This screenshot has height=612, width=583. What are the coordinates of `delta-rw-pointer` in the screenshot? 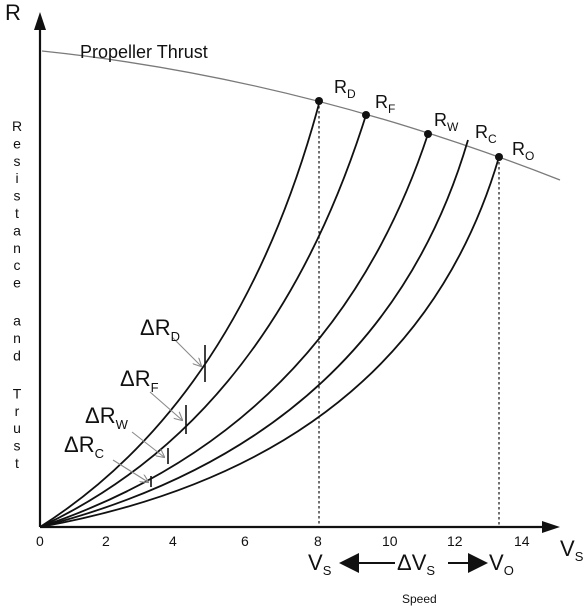 It's located at (147, 444).